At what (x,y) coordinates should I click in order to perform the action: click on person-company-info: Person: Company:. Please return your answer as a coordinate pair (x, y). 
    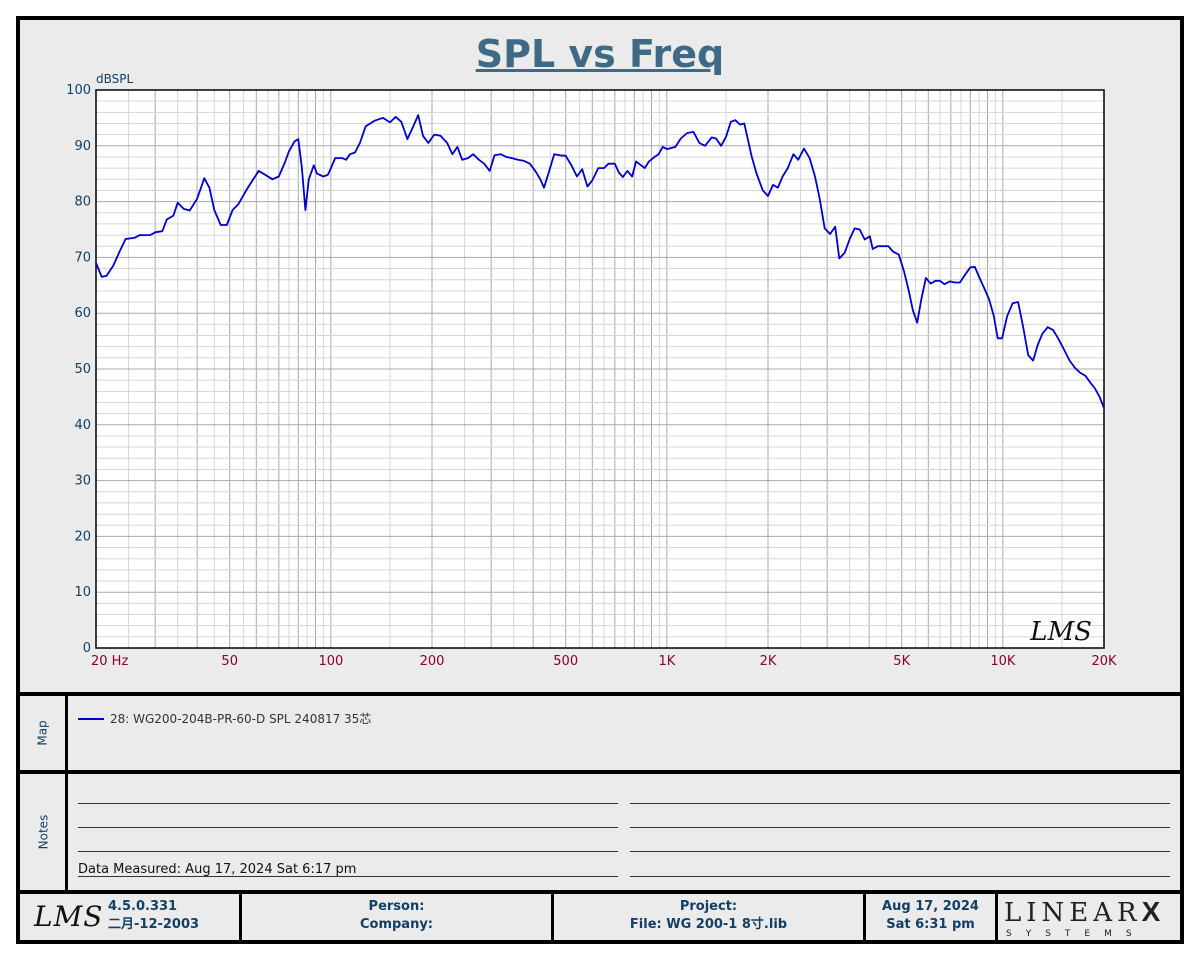
    Looking at the image, I should click on (396, 916).